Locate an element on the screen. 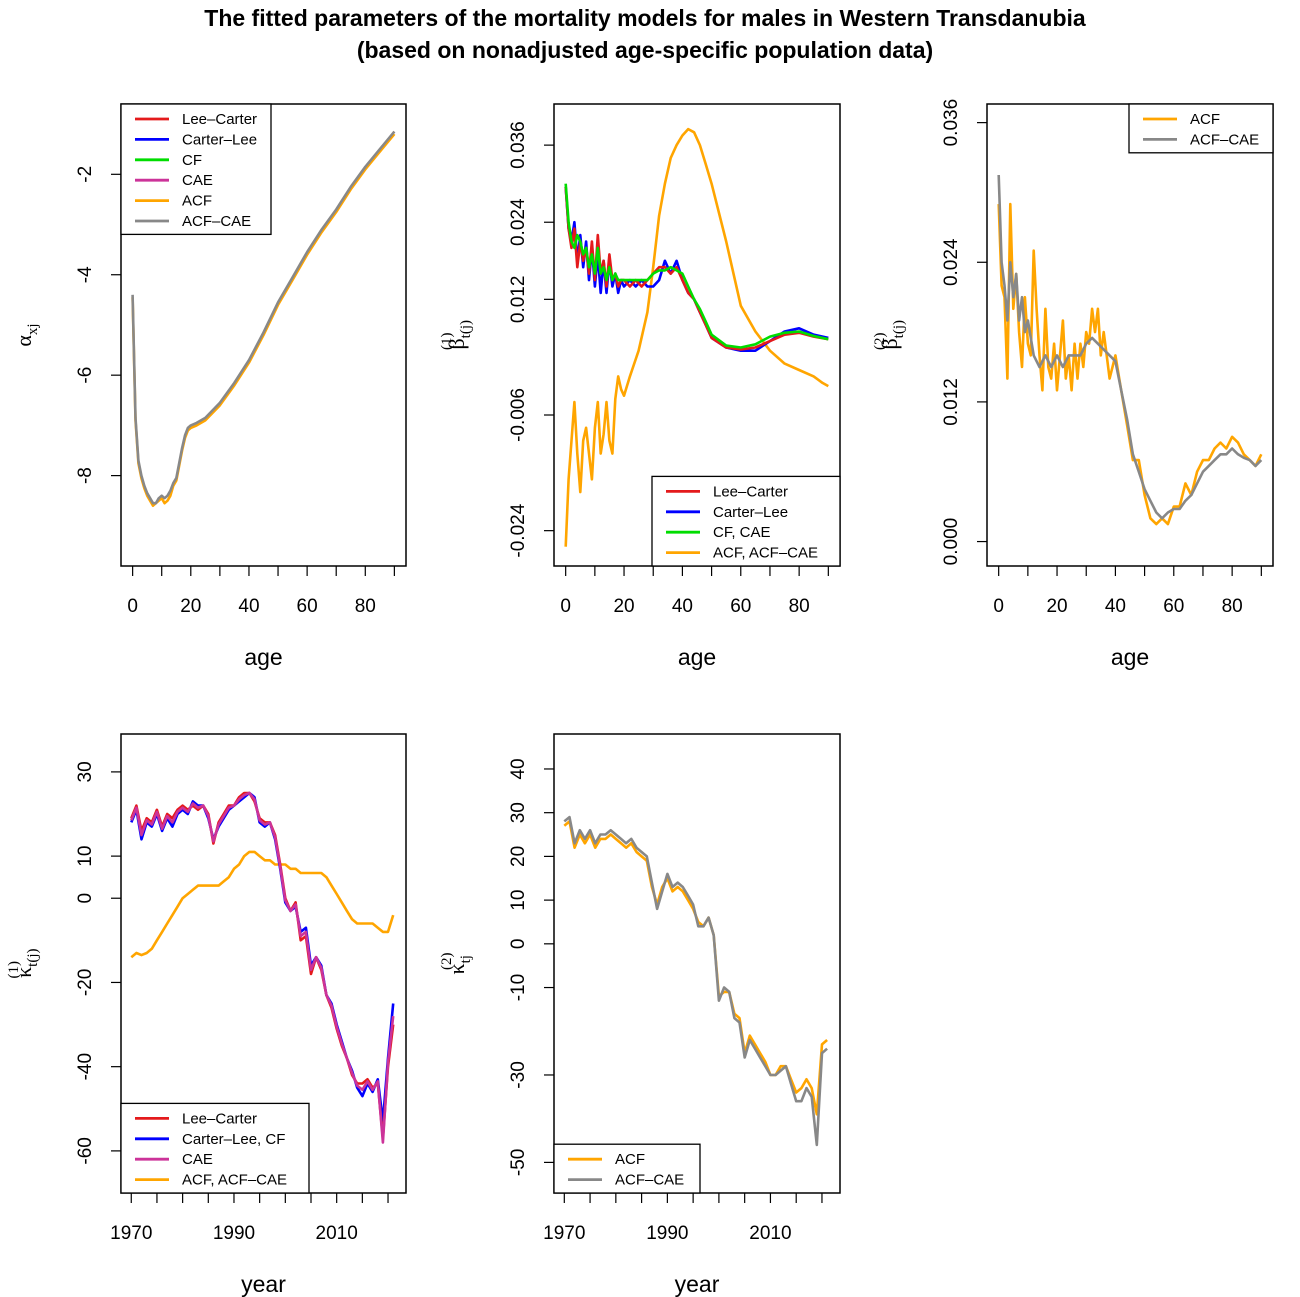  y-axis-label: βt(j)(2) is located at coordinates (889, 335).